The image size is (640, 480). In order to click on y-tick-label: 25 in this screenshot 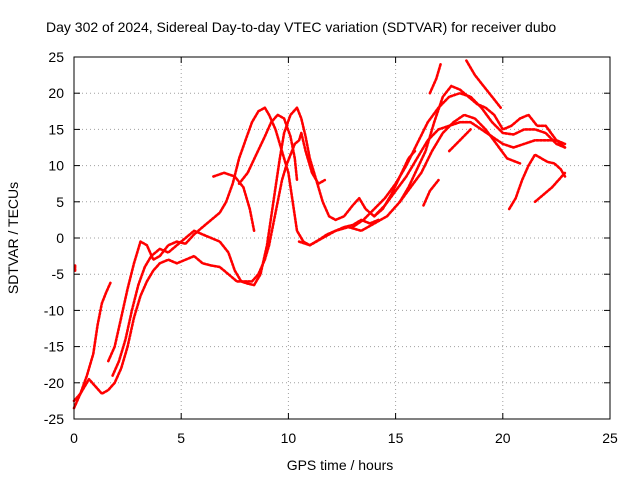, I will do `click(56, 57)`.